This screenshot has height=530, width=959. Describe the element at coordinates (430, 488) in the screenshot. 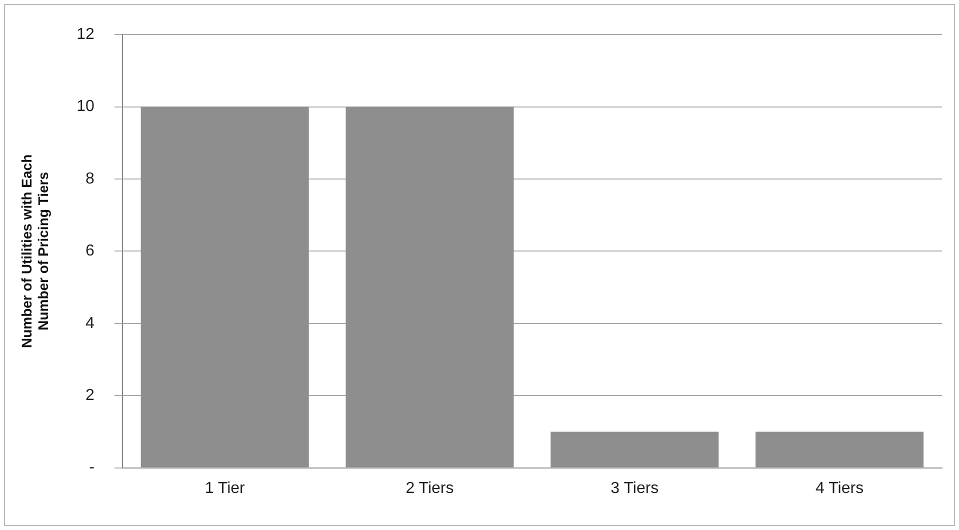

I see `x-tick-label: 2 Tiers` at that location.